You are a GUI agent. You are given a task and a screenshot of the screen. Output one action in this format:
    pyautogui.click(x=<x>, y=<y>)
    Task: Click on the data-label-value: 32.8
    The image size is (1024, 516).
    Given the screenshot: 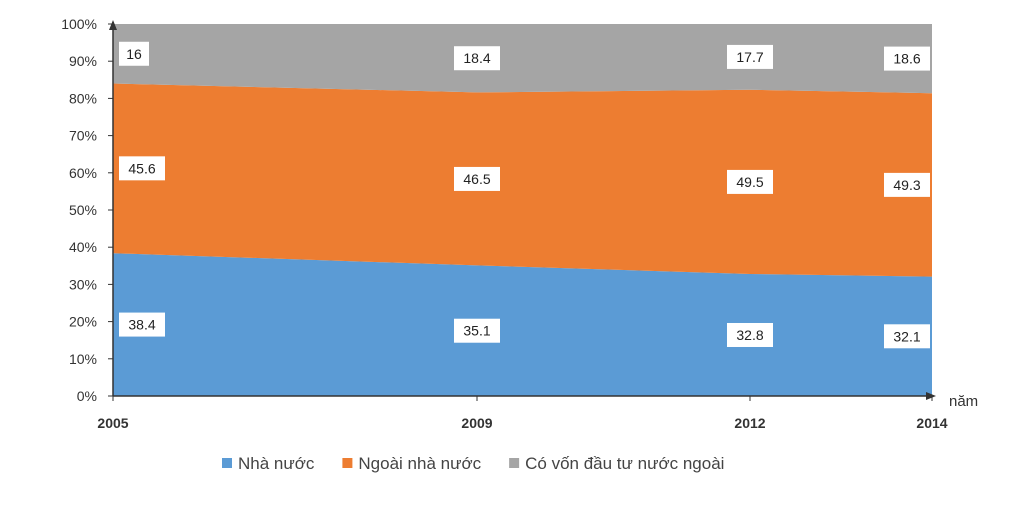 What is the action you would take?
    pyautogui.click(x=749, y=335)
    